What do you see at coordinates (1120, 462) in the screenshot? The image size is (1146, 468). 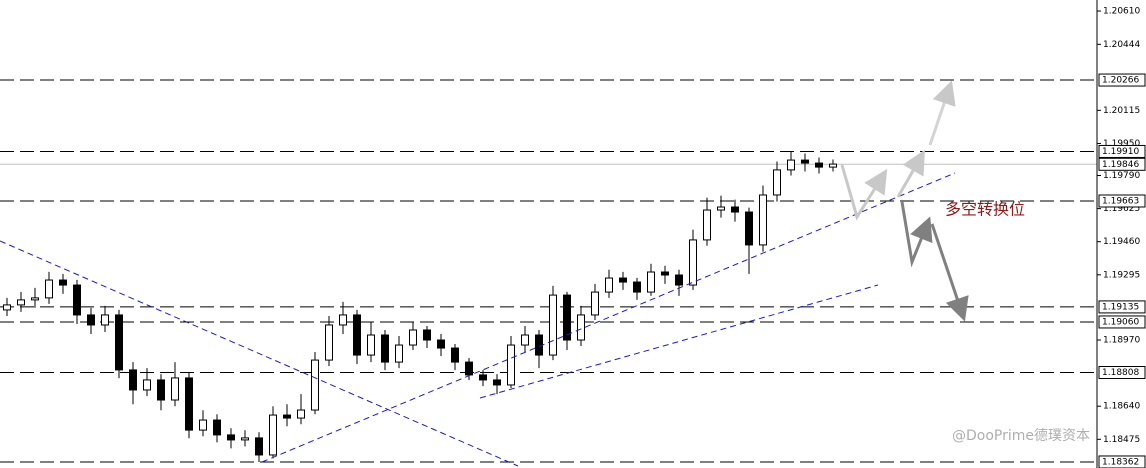 I see `price-label: 1.18362` at bounding box center [1120, 462].